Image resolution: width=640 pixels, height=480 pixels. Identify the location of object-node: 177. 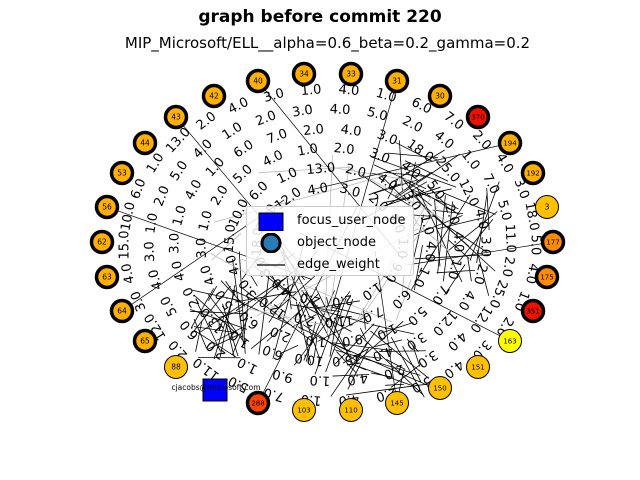
(553, 242).